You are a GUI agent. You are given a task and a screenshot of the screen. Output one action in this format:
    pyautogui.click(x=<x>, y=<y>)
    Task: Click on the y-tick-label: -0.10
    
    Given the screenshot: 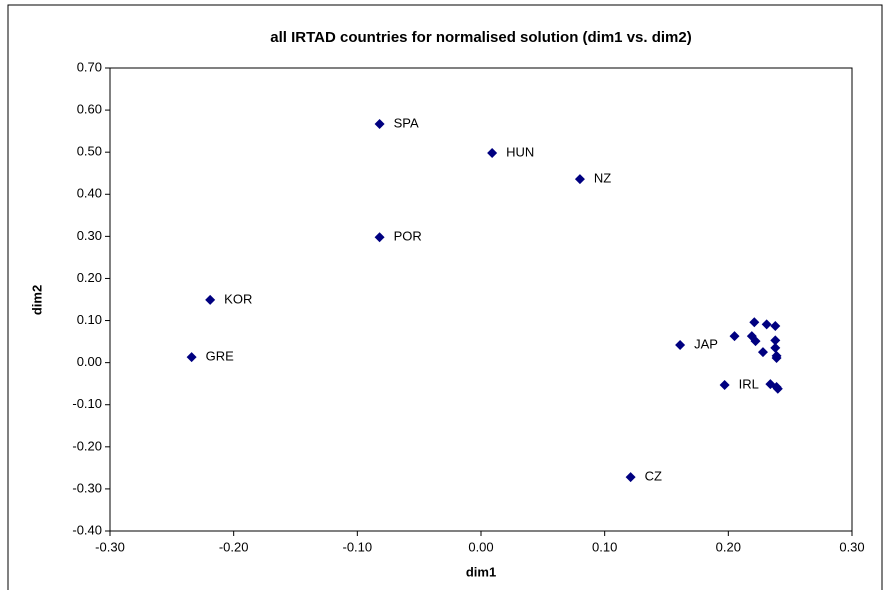 What is the action you would take?
    pyautogui.click(x=87, y=403)
    